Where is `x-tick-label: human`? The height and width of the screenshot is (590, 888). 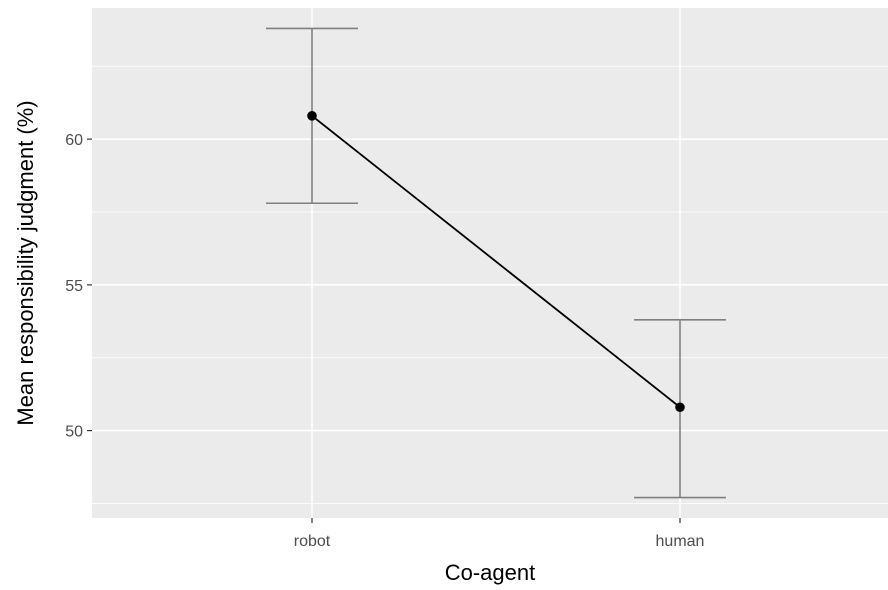
x-tick-label: human is located at coordinates (680, 541).